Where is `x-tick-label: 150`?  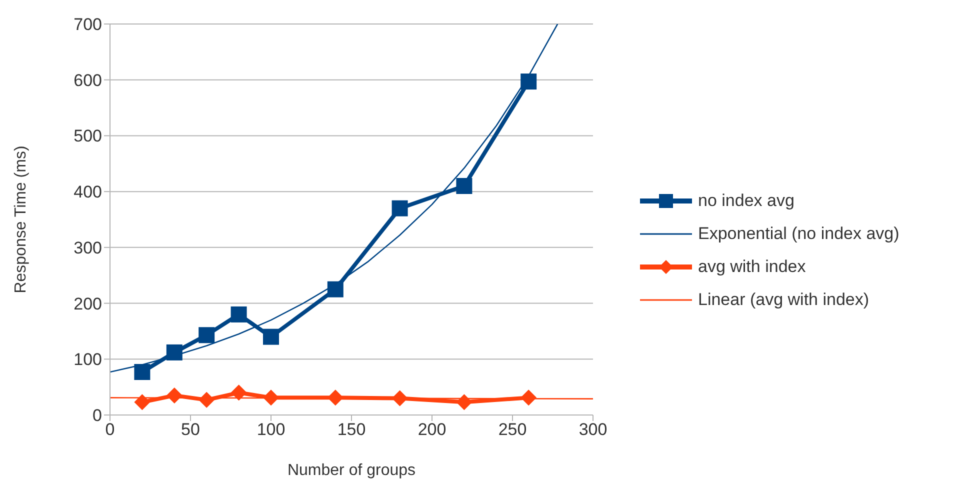
x-tick-label: 150 is located at coordinates (351, 430).